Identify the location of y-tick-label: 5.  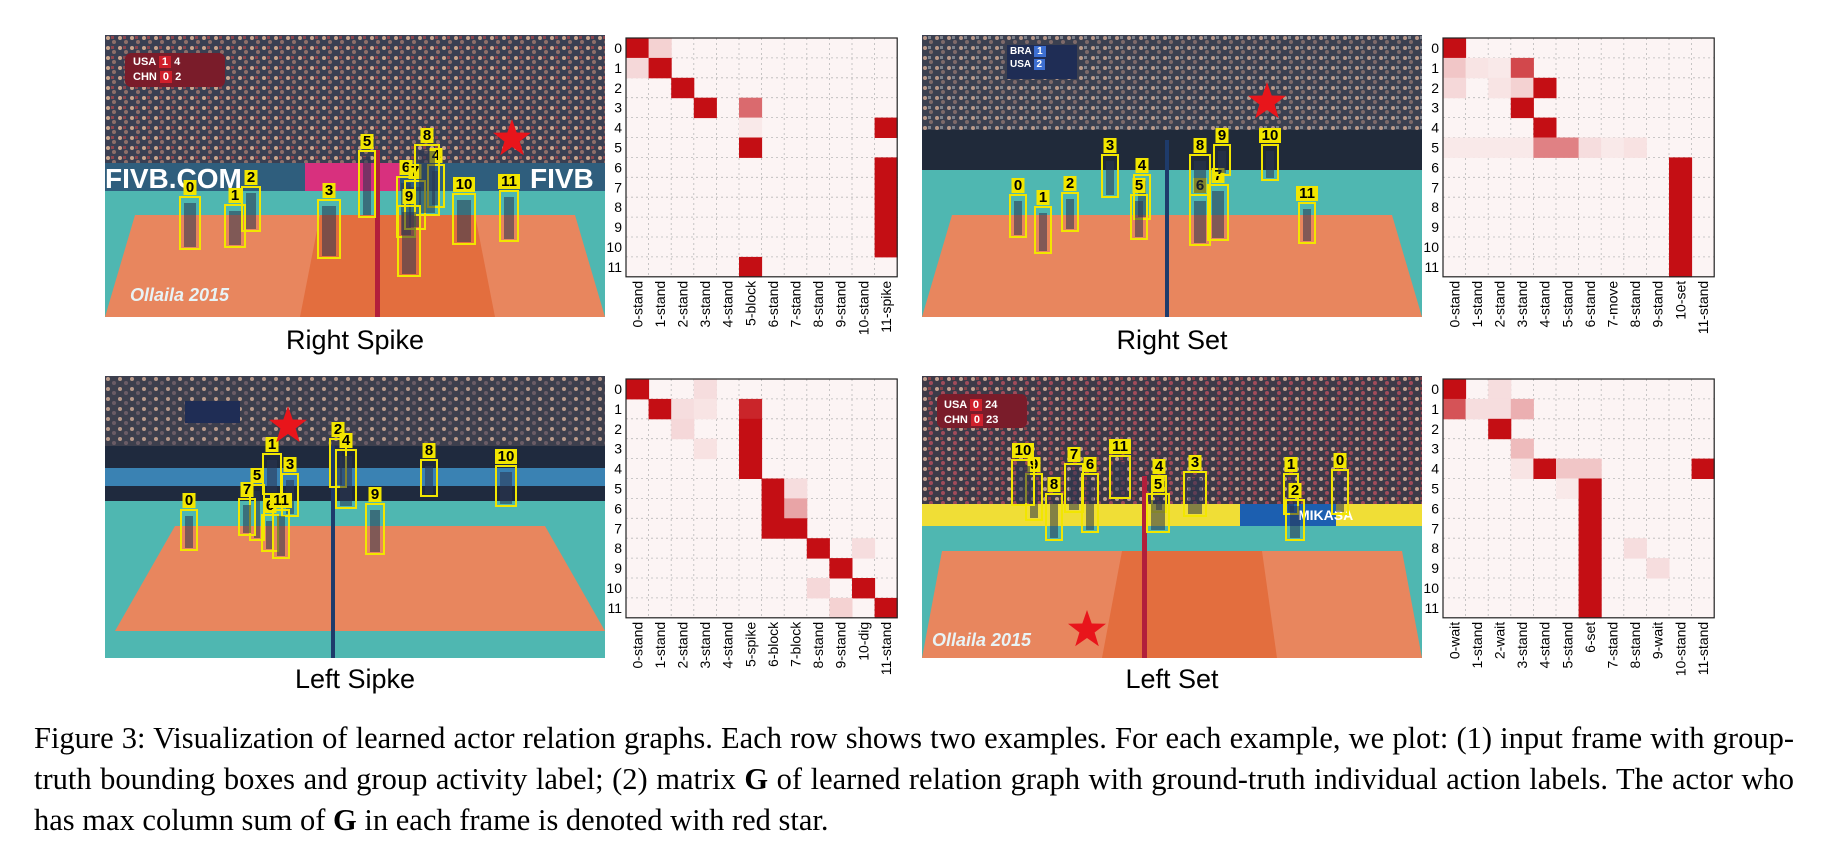
(618, 147).